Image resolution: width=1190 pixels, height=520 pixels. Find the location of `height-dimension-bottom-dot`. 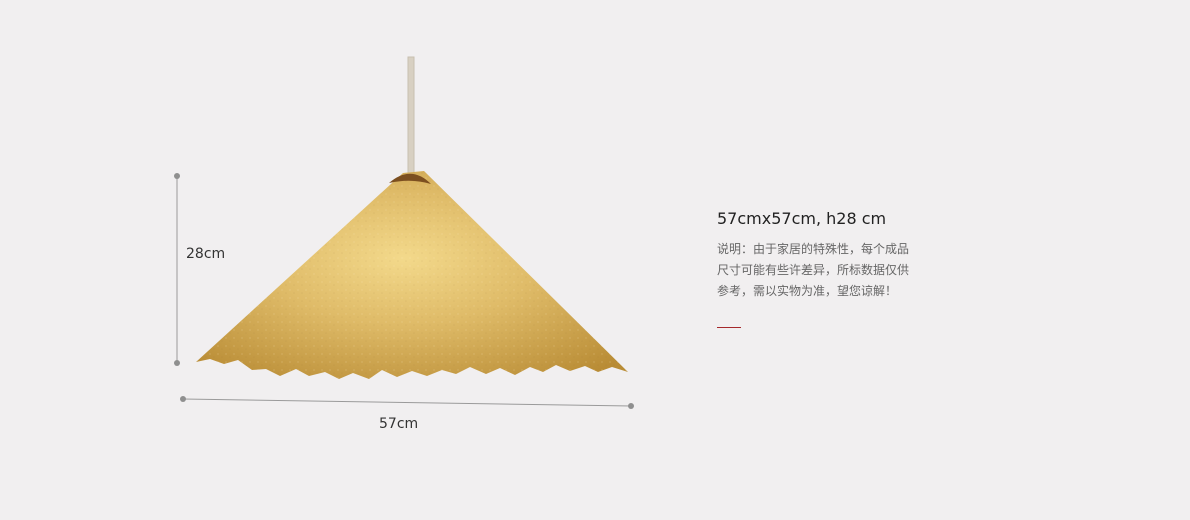

height-dimension-bottom-dot is located at coordinates (177, 363).